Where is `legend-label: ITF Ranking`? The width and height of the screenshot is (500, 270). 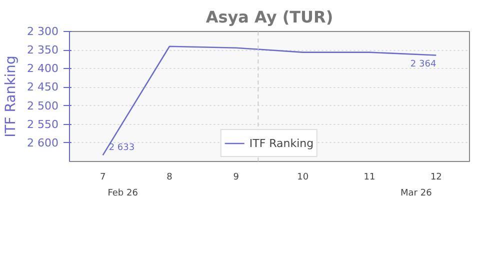 legend-label: ITF Ranking is located at coordinates (281, 143).